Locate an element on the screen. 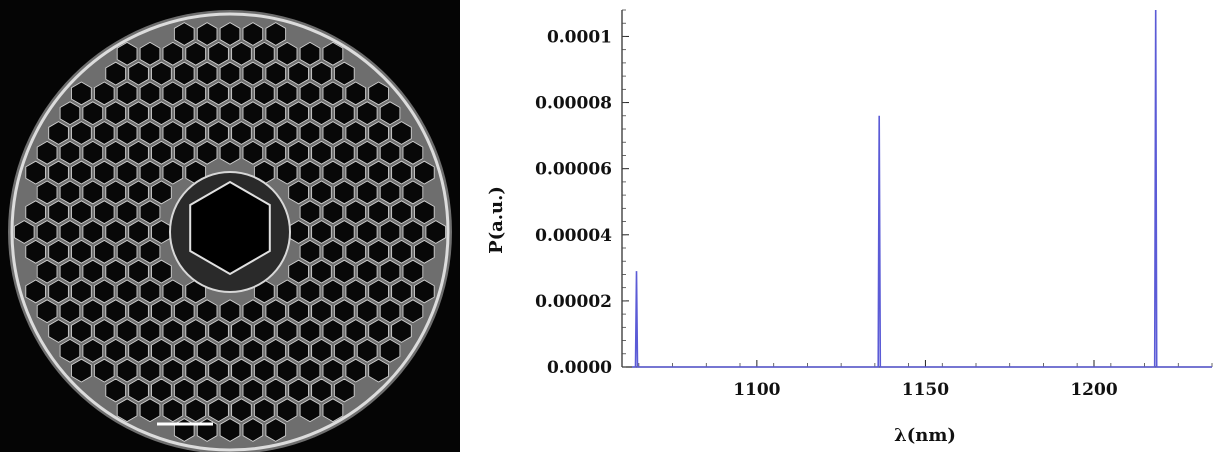 The height and width of the screenshot is (452, 1220). y-tick-label: 0.00004 is located at coordinates (573, 236).